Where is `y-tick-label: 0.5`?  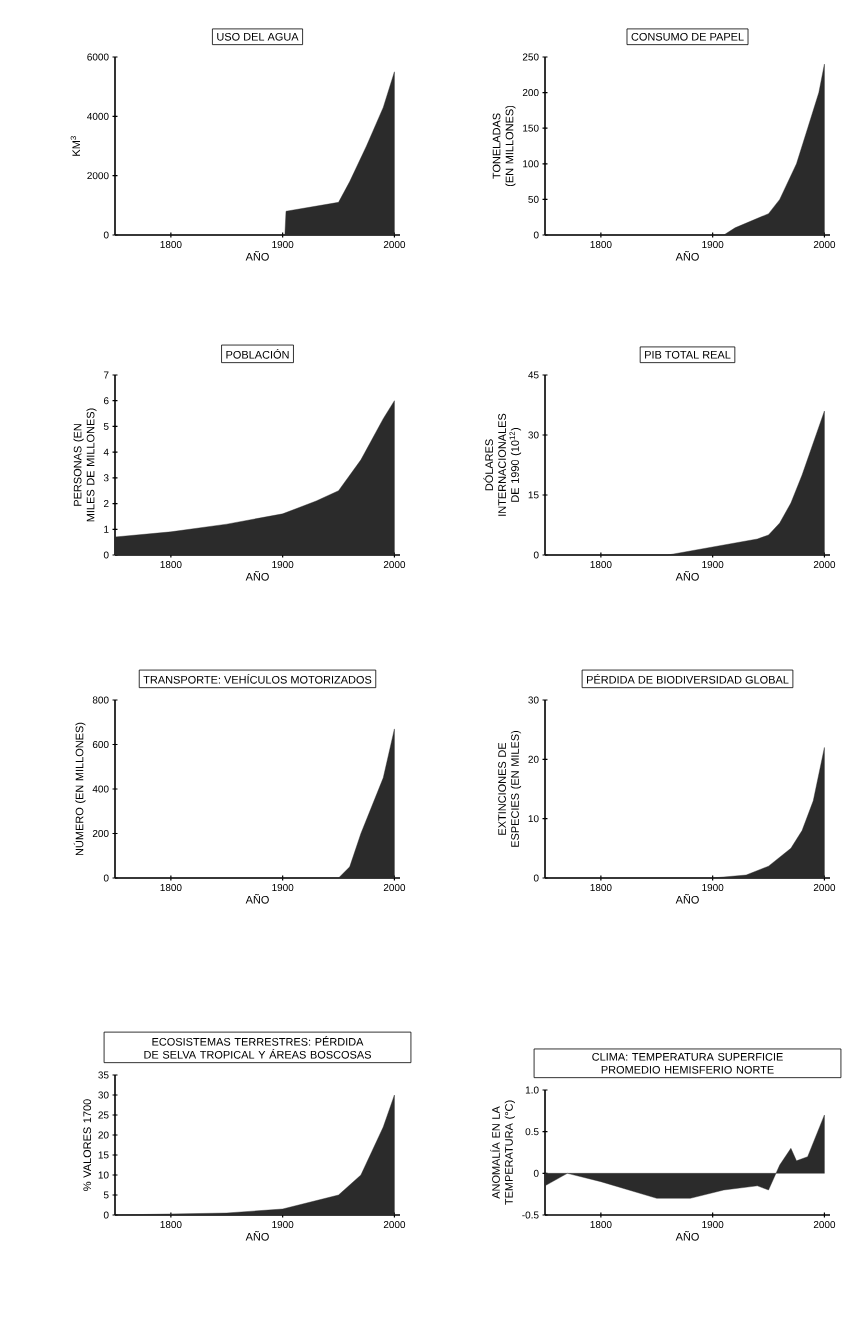
y-tick-label: 0.5 is located at coordinates (532, 1132).